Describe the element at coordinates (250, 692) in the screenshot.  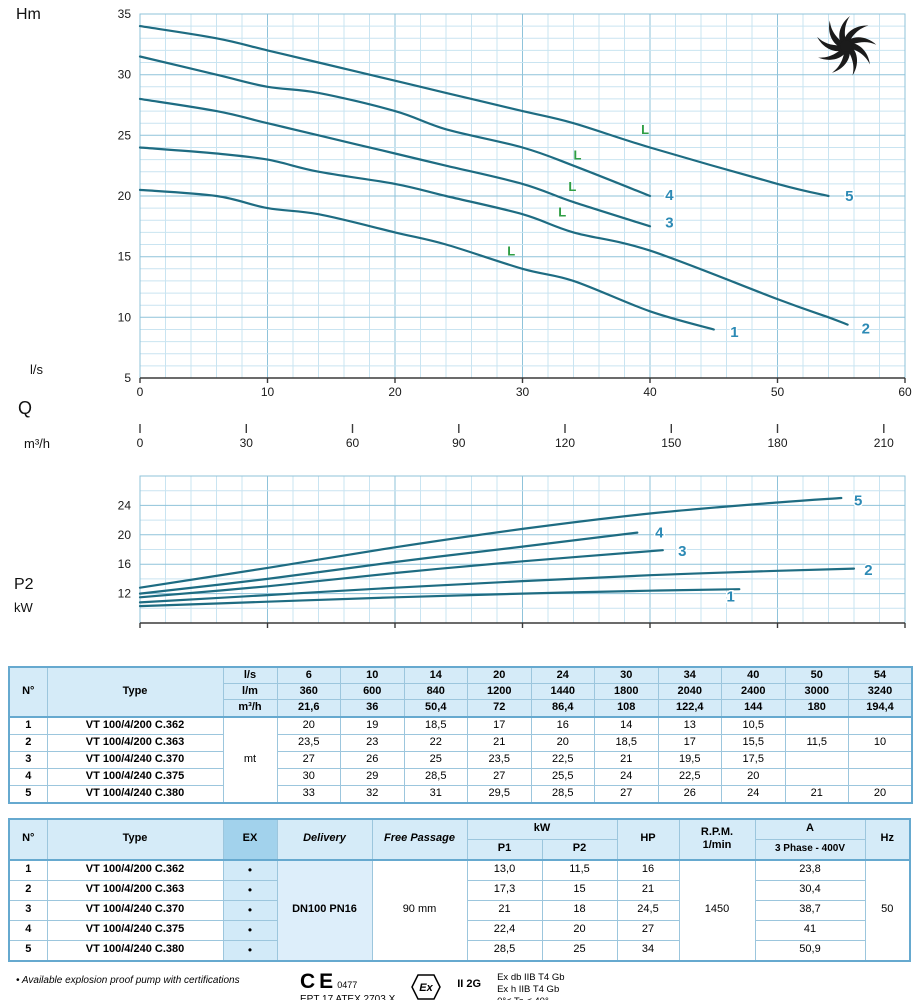
I see `table-header-cell: l/m` at that location.